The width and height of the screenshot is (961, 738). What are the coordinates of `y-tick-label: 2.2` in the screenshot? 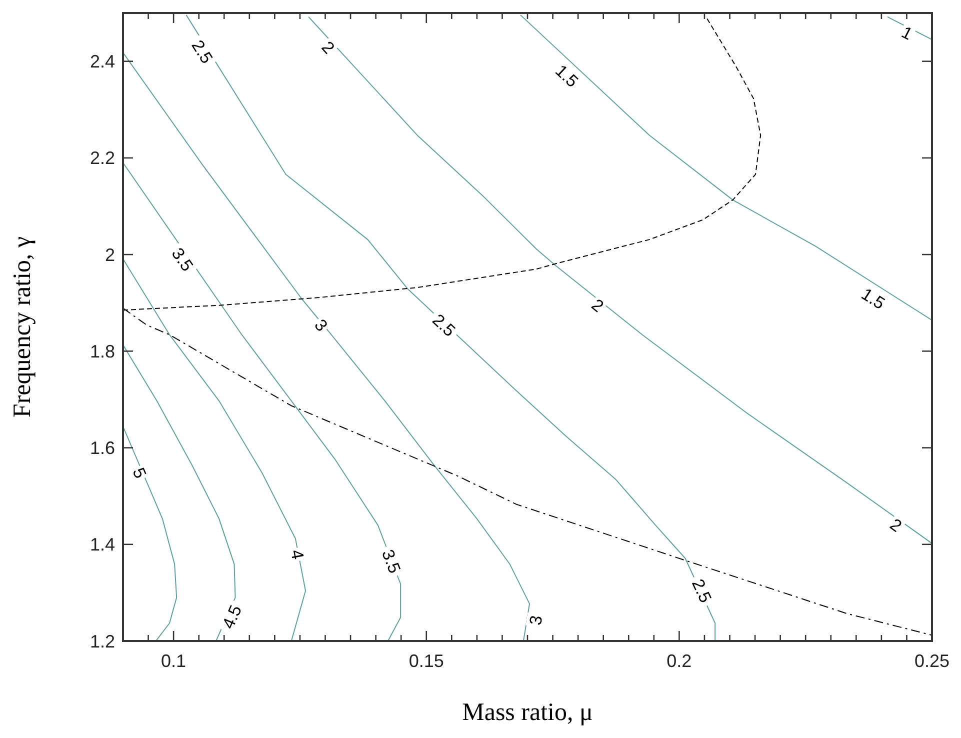 It's located at (102, 158).